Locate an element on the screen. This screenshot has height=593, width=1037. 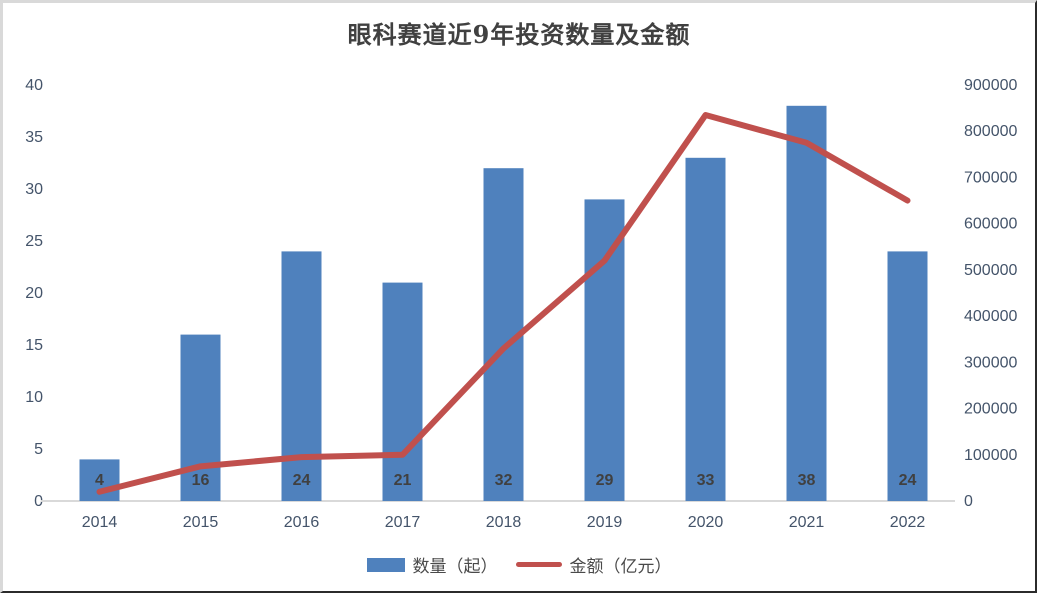
bar-value-label: 33 is located at coordinates (706, 480).